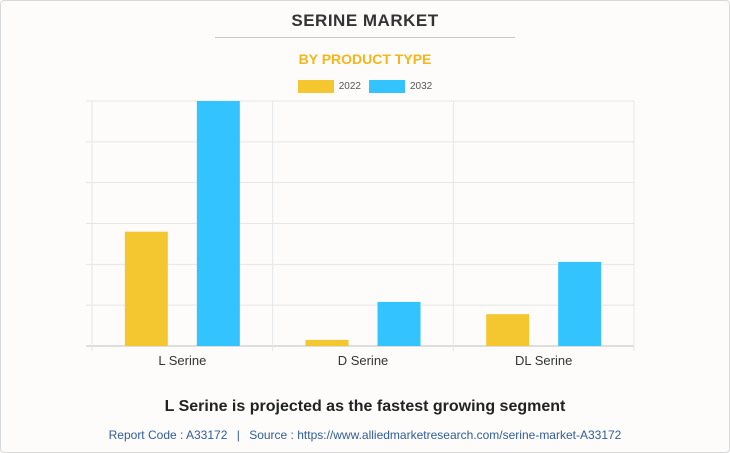  I want to click on title-divider, so click(365, 37).